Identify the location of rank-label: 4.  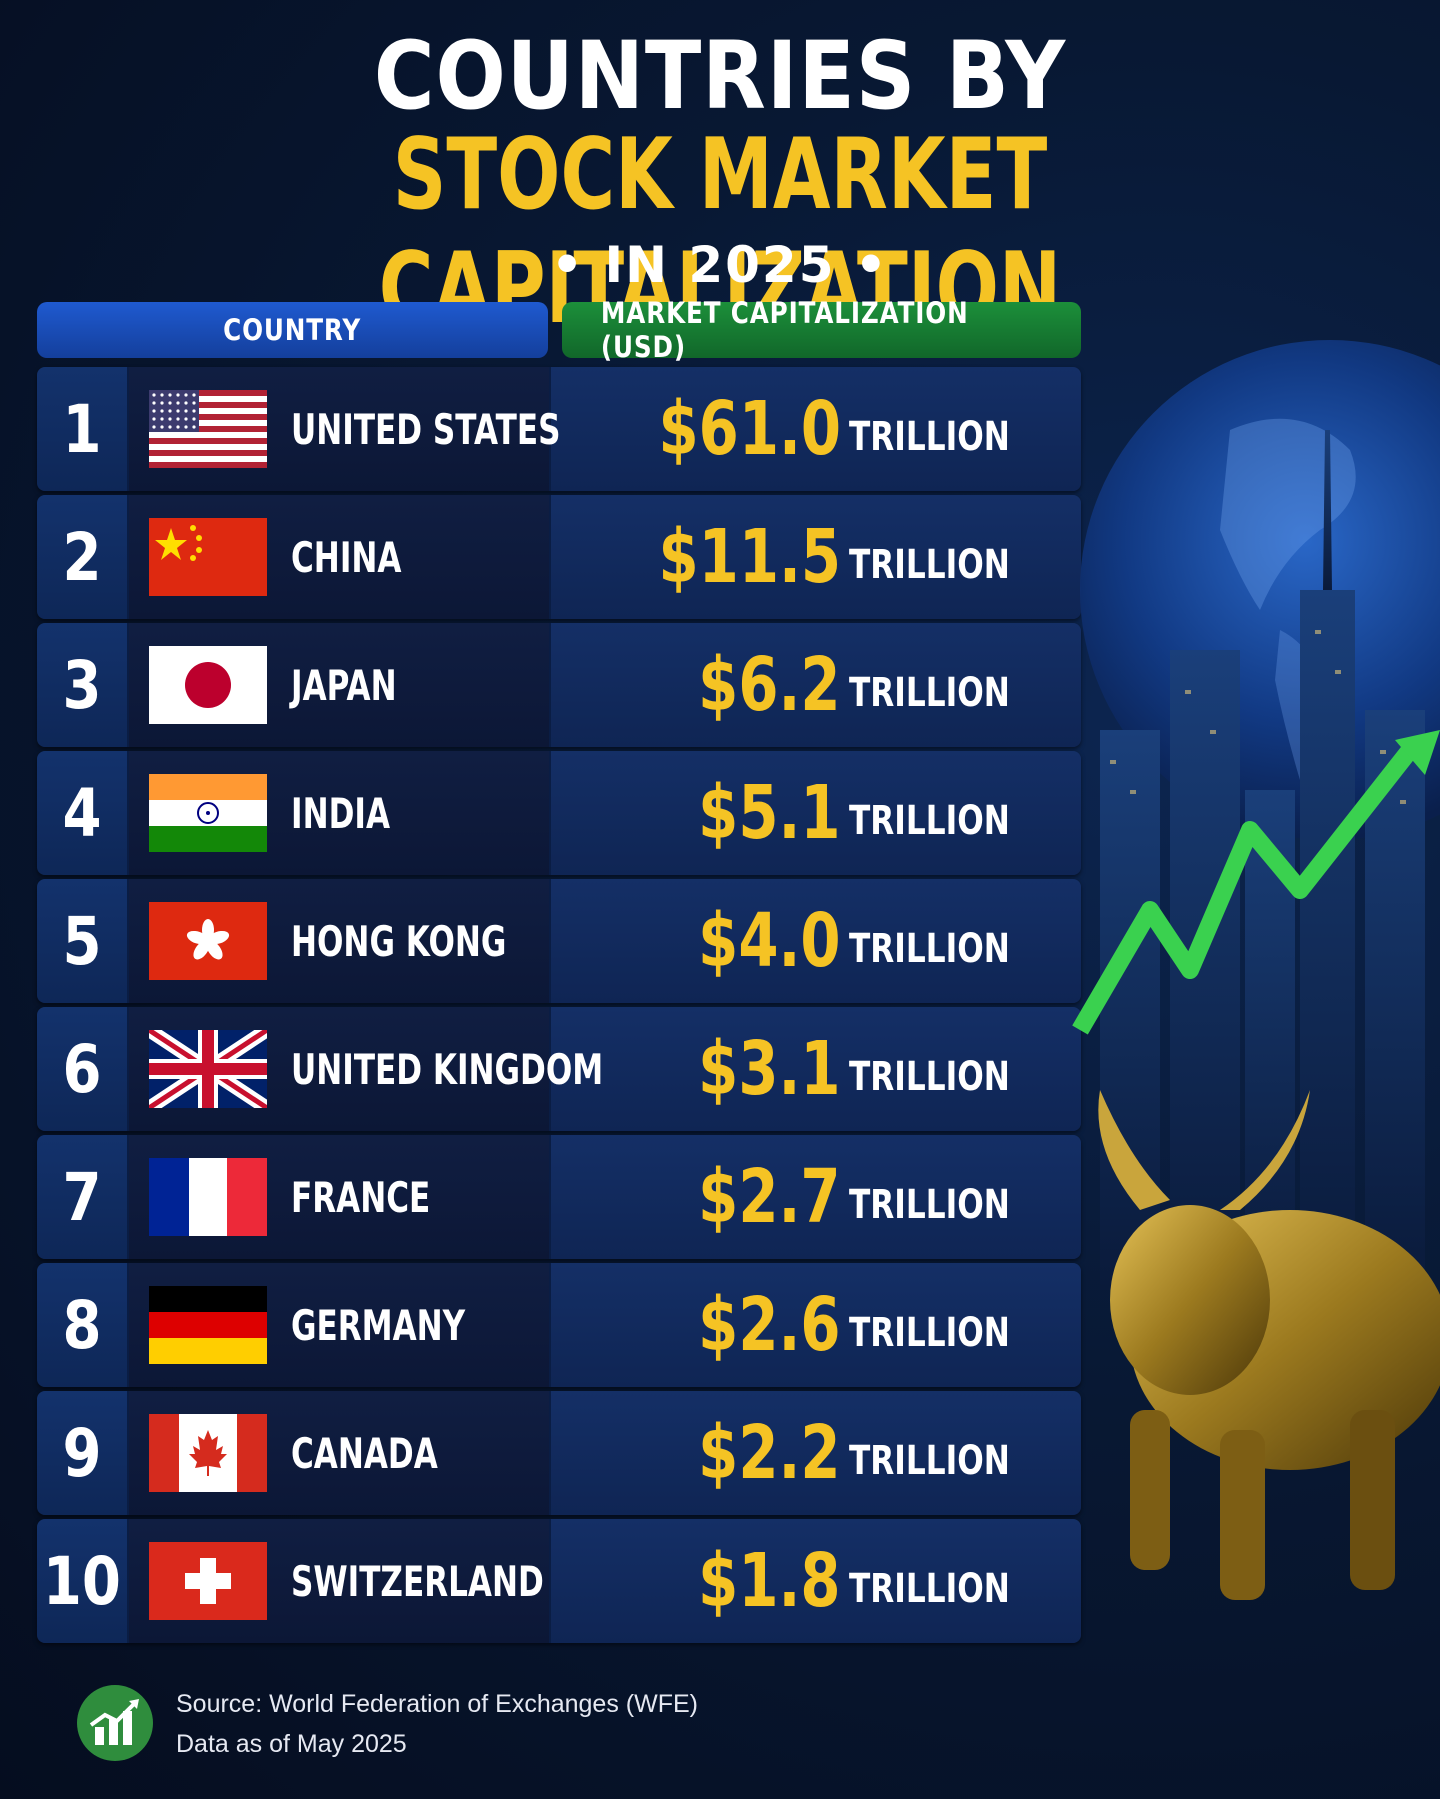
(82, 813).